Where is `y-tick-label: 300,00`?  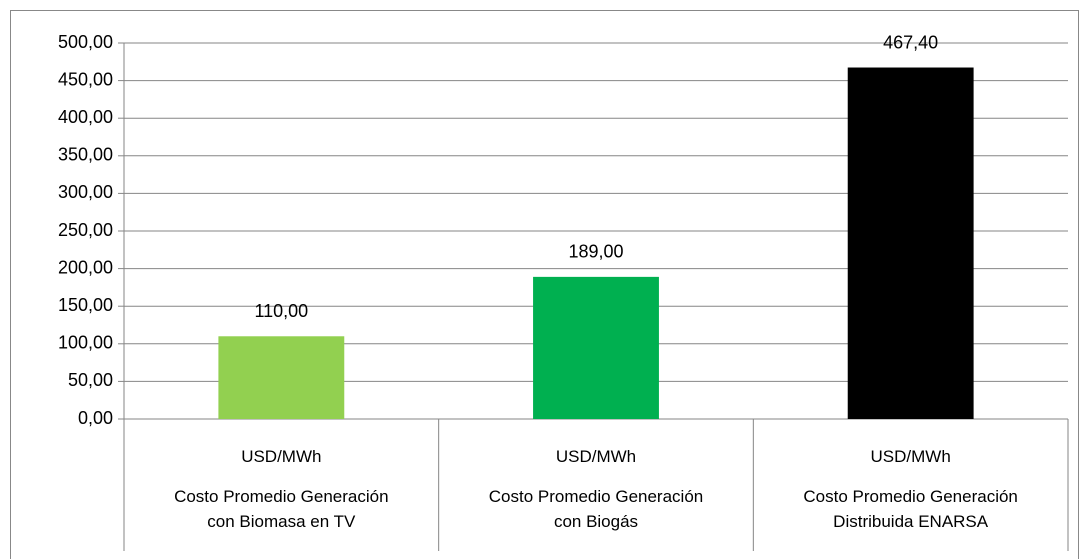 y-tick-label: 300,00 is located at coordinates (85, 192).